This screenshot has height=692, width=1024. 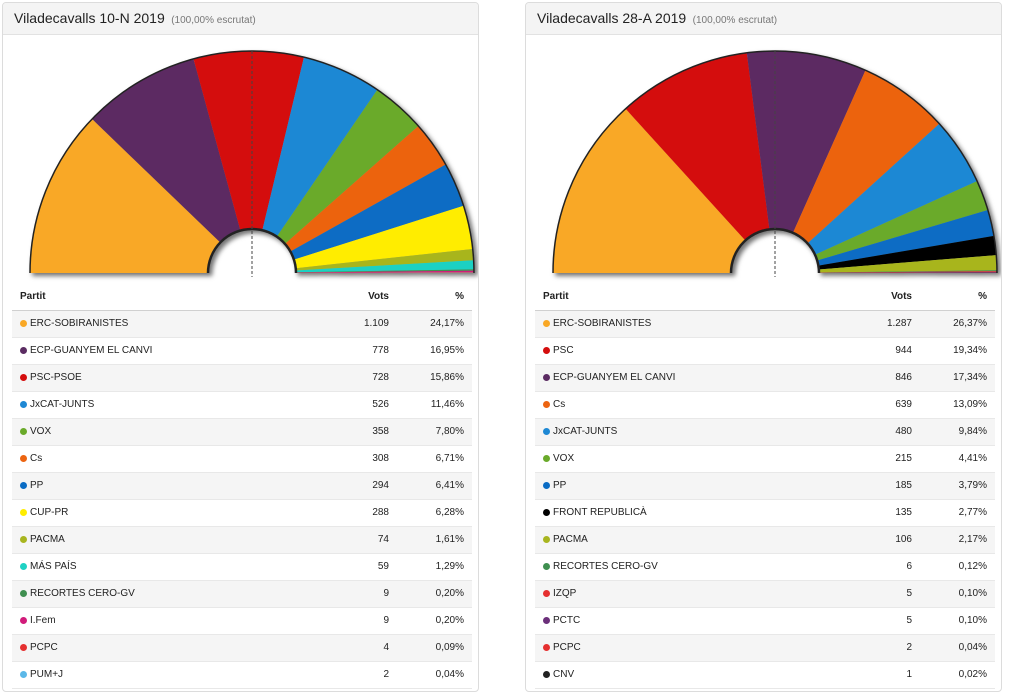 What do you see at coordinates (680, 431) in the screenshot?
I see `party-cell: JxCAT-JUNTS` at bounding box center [680, 431].